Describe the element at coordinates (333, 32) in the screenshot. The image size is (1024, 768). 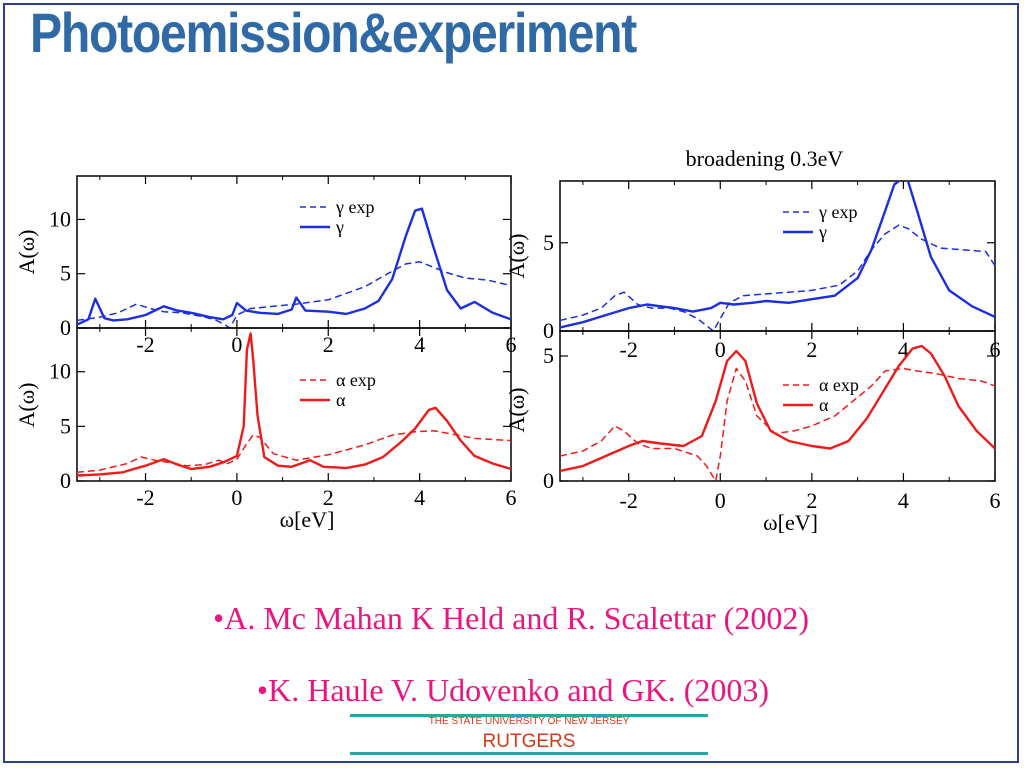
I see `slide-title: Photoemission&experiment` at that location.